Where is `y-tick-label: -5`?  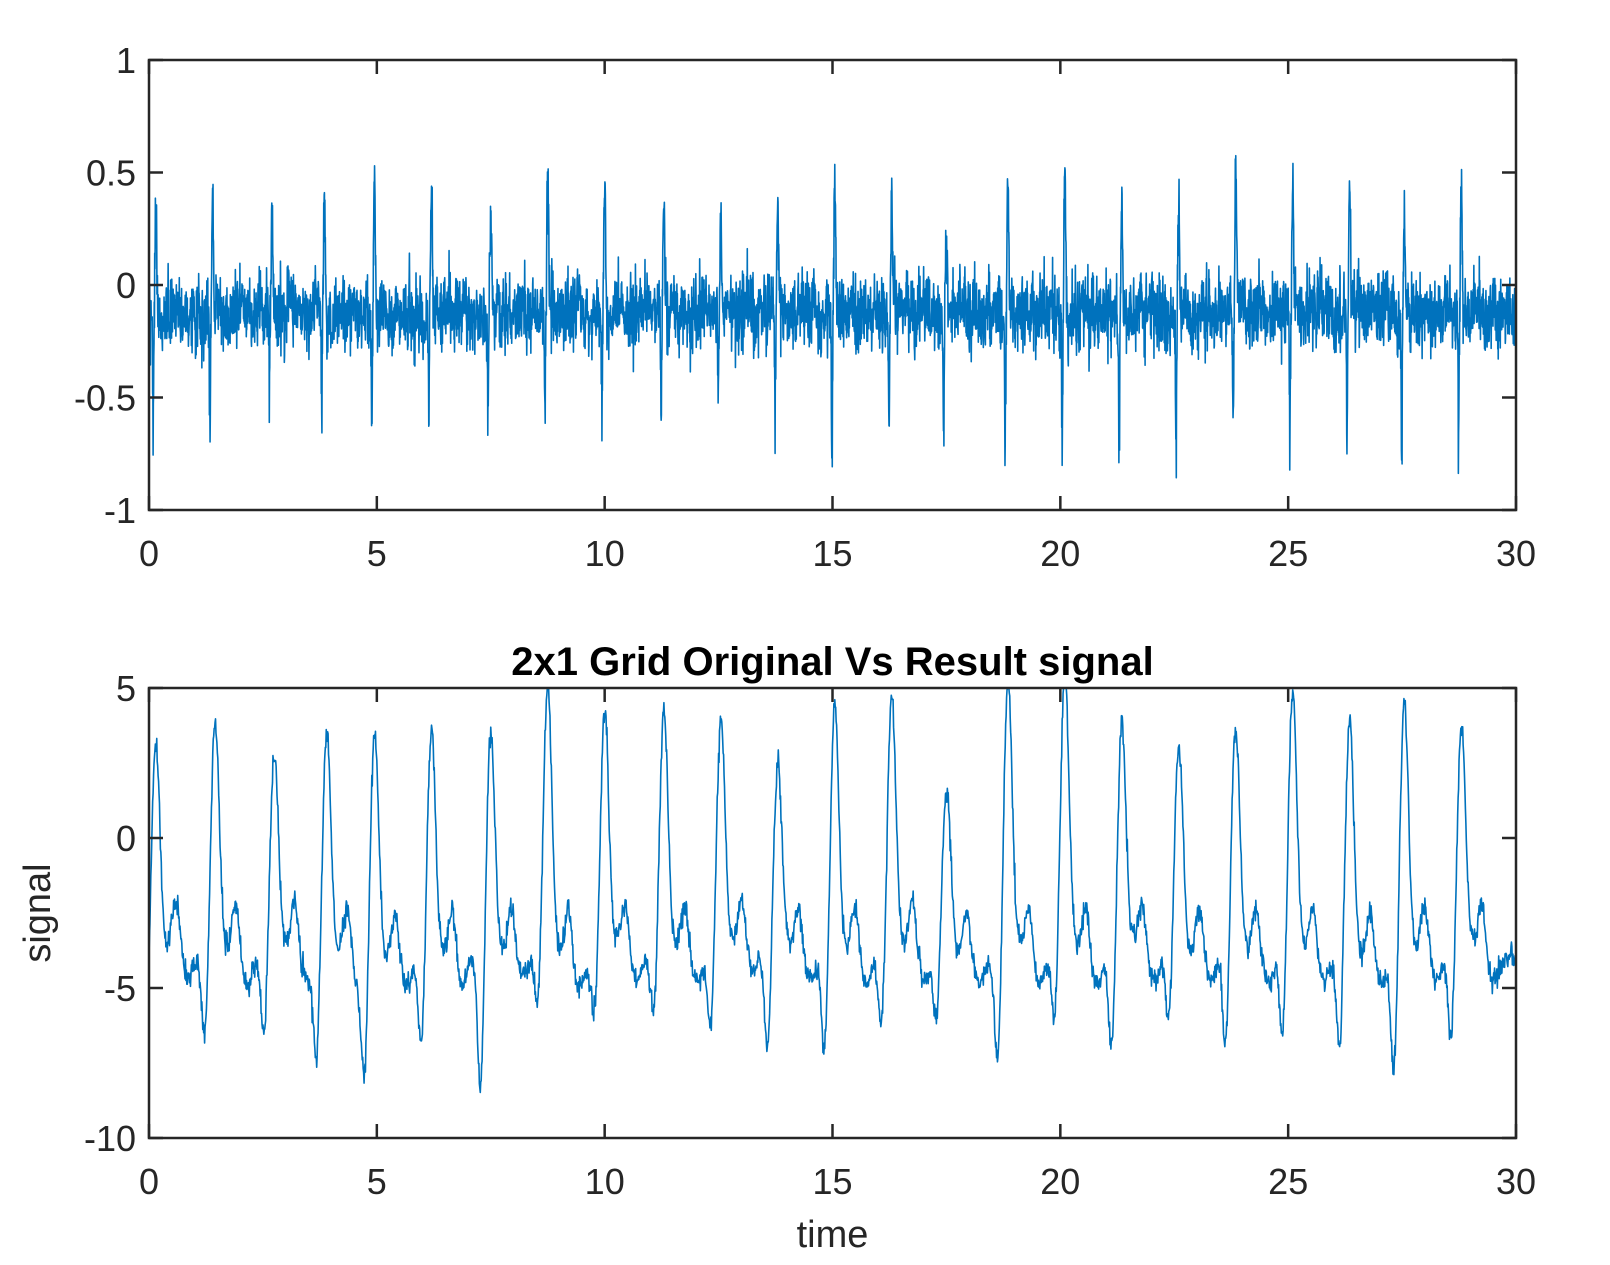
y-tick-label: -5 is located at coordinates (120, 988).